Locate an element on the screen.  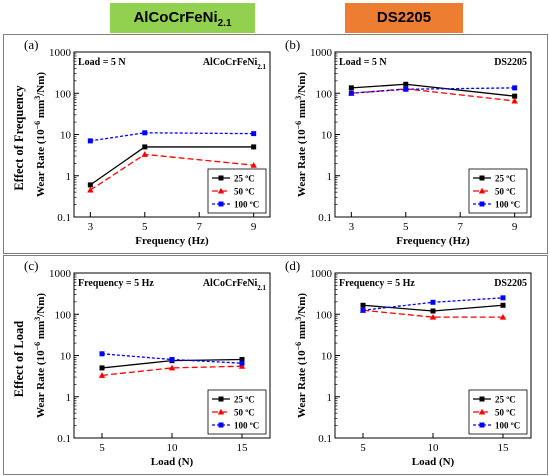
chart-d-annotation: Frequency = 5 Hz is located at coordinates (377, 283).